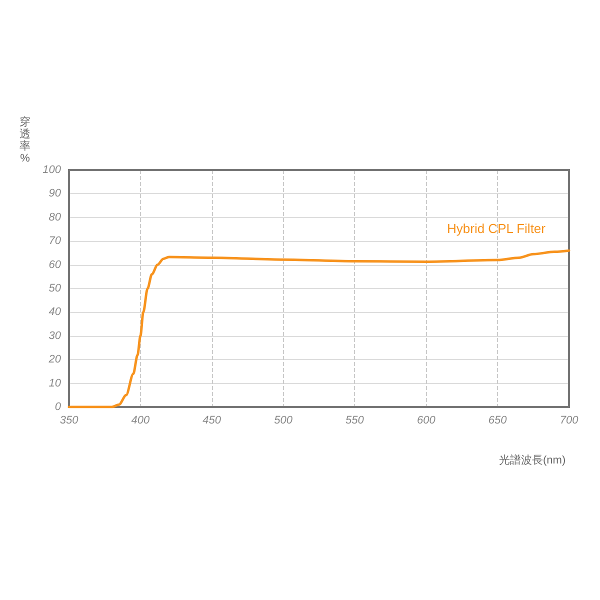 This screenshot has height=600, width=600. I want to click on x-tick-label: 400, so click(140, 420).